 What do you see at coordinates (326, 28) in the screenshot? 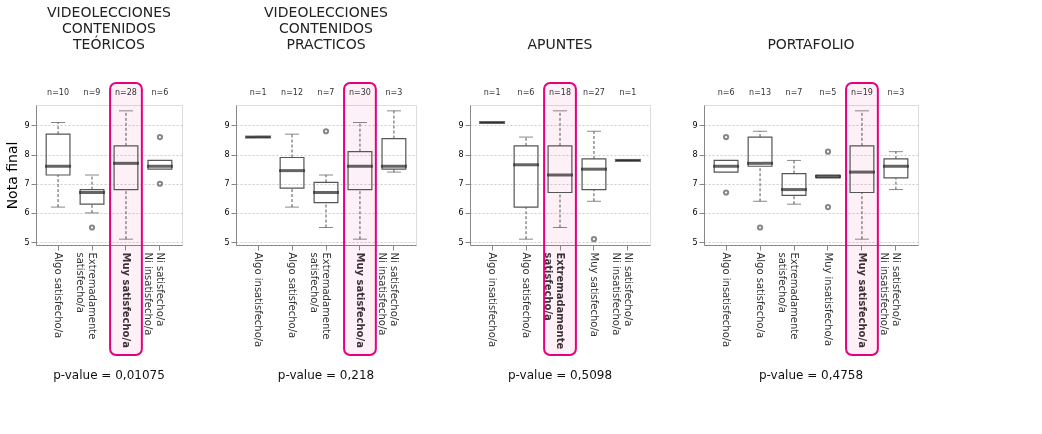
I see `chart-title: VIDEOLECCIONES CONTENIDOS PRACTICOS` at bounding box center [326, 28].